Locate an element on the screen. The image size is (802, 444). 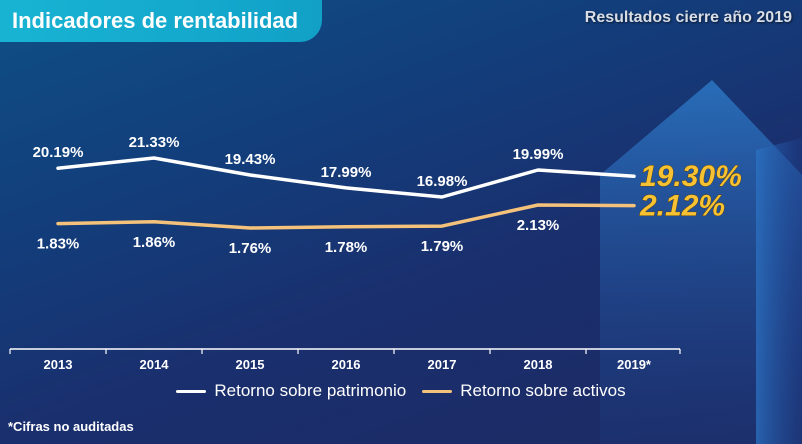
data-label-roe: 21.33% is located at coordinates (154, 142).